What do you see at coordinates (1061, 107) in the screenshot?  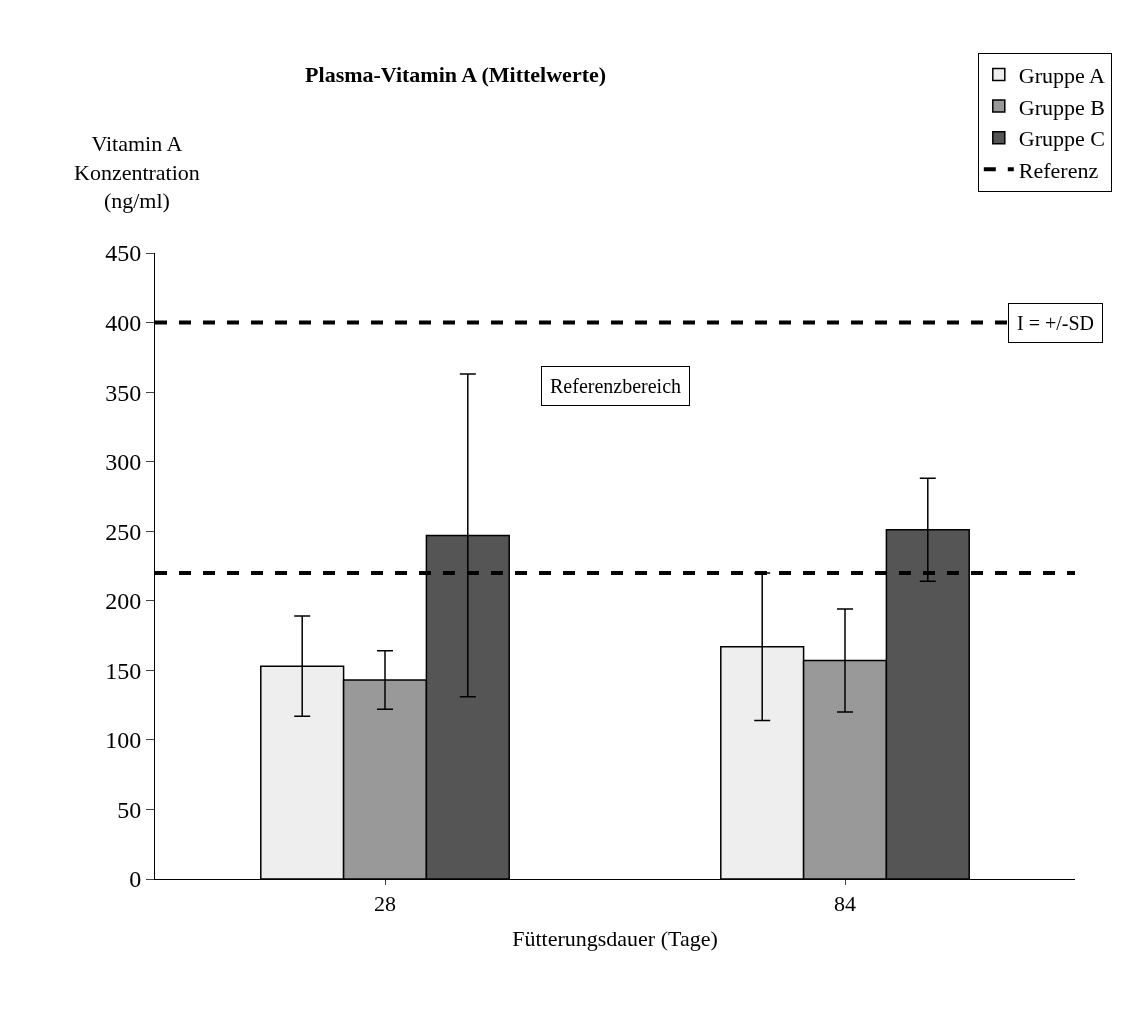 I see `legend-label: Gruppe B` at bounding box center [1061, 107].